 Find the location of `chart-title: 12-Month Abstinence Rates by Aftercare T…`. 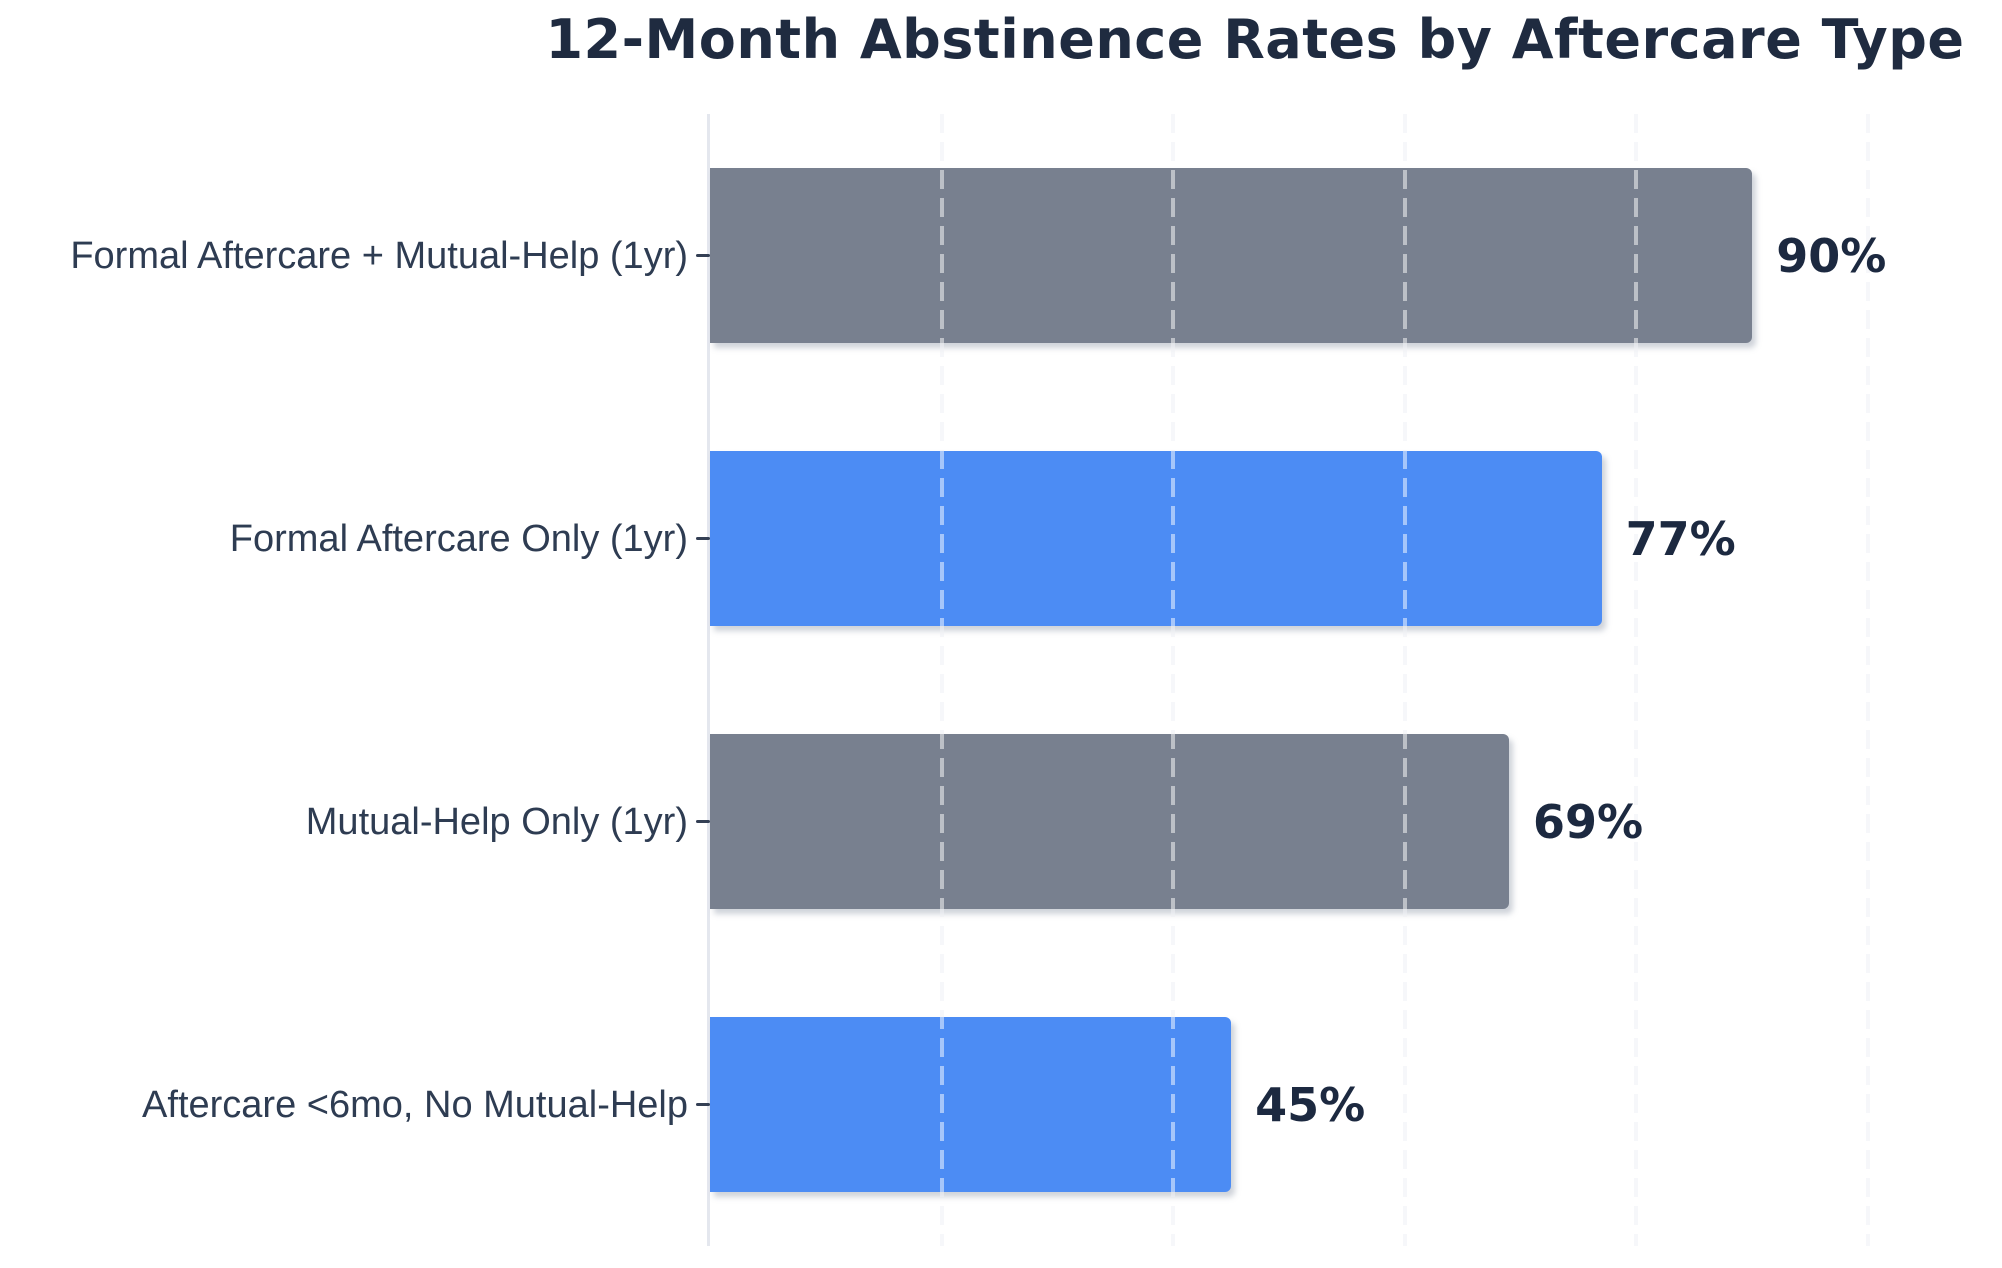

chart-title: 12-Month Abstinence Rates by Aftercare T… is located at coordinates (1255, 39).